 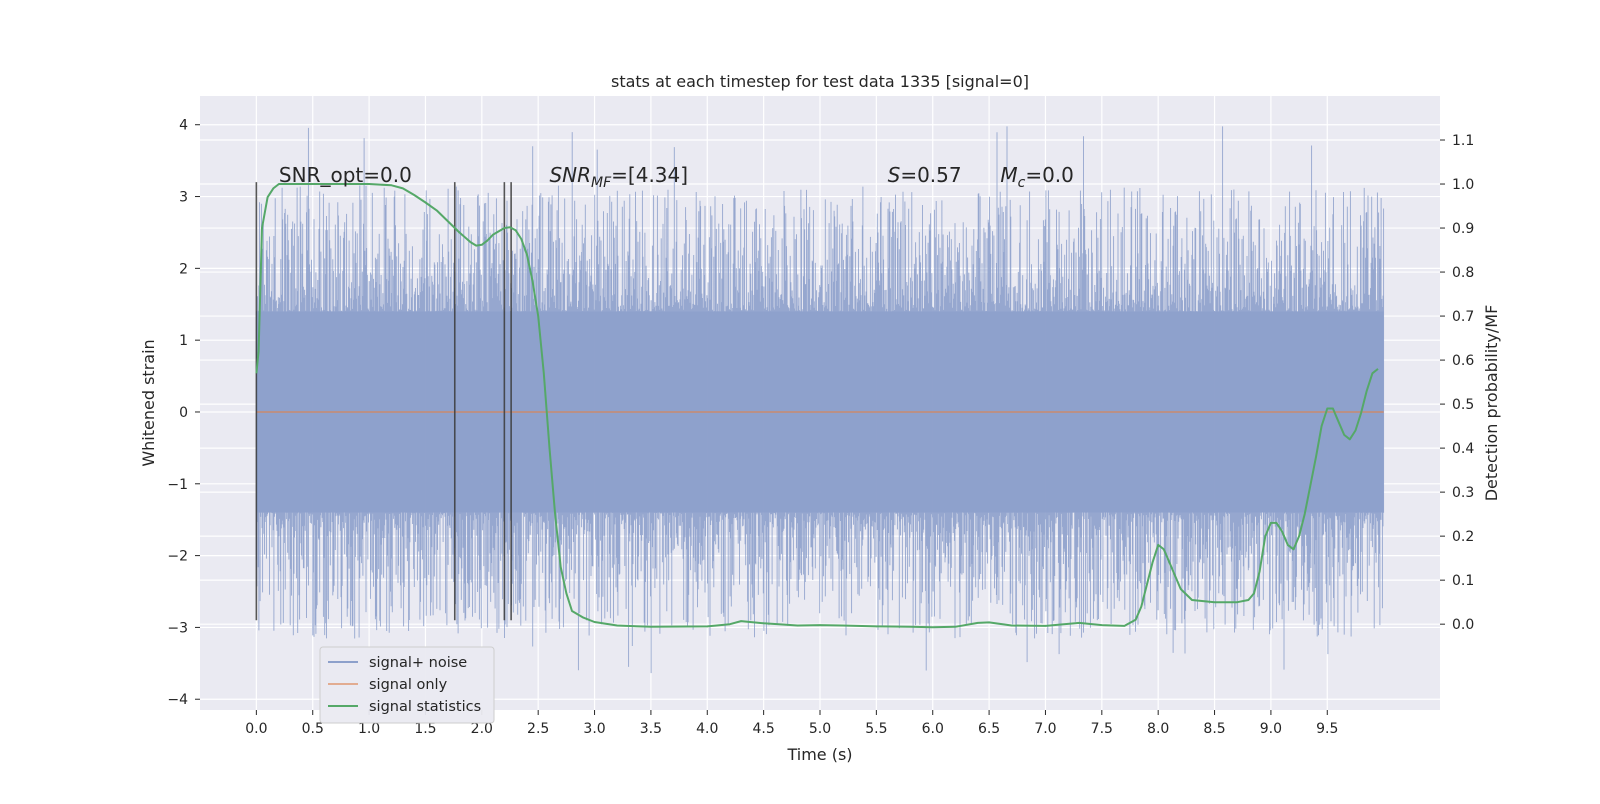 I want to click on x-tick-label: 1.5, so click(x=425, y=729).